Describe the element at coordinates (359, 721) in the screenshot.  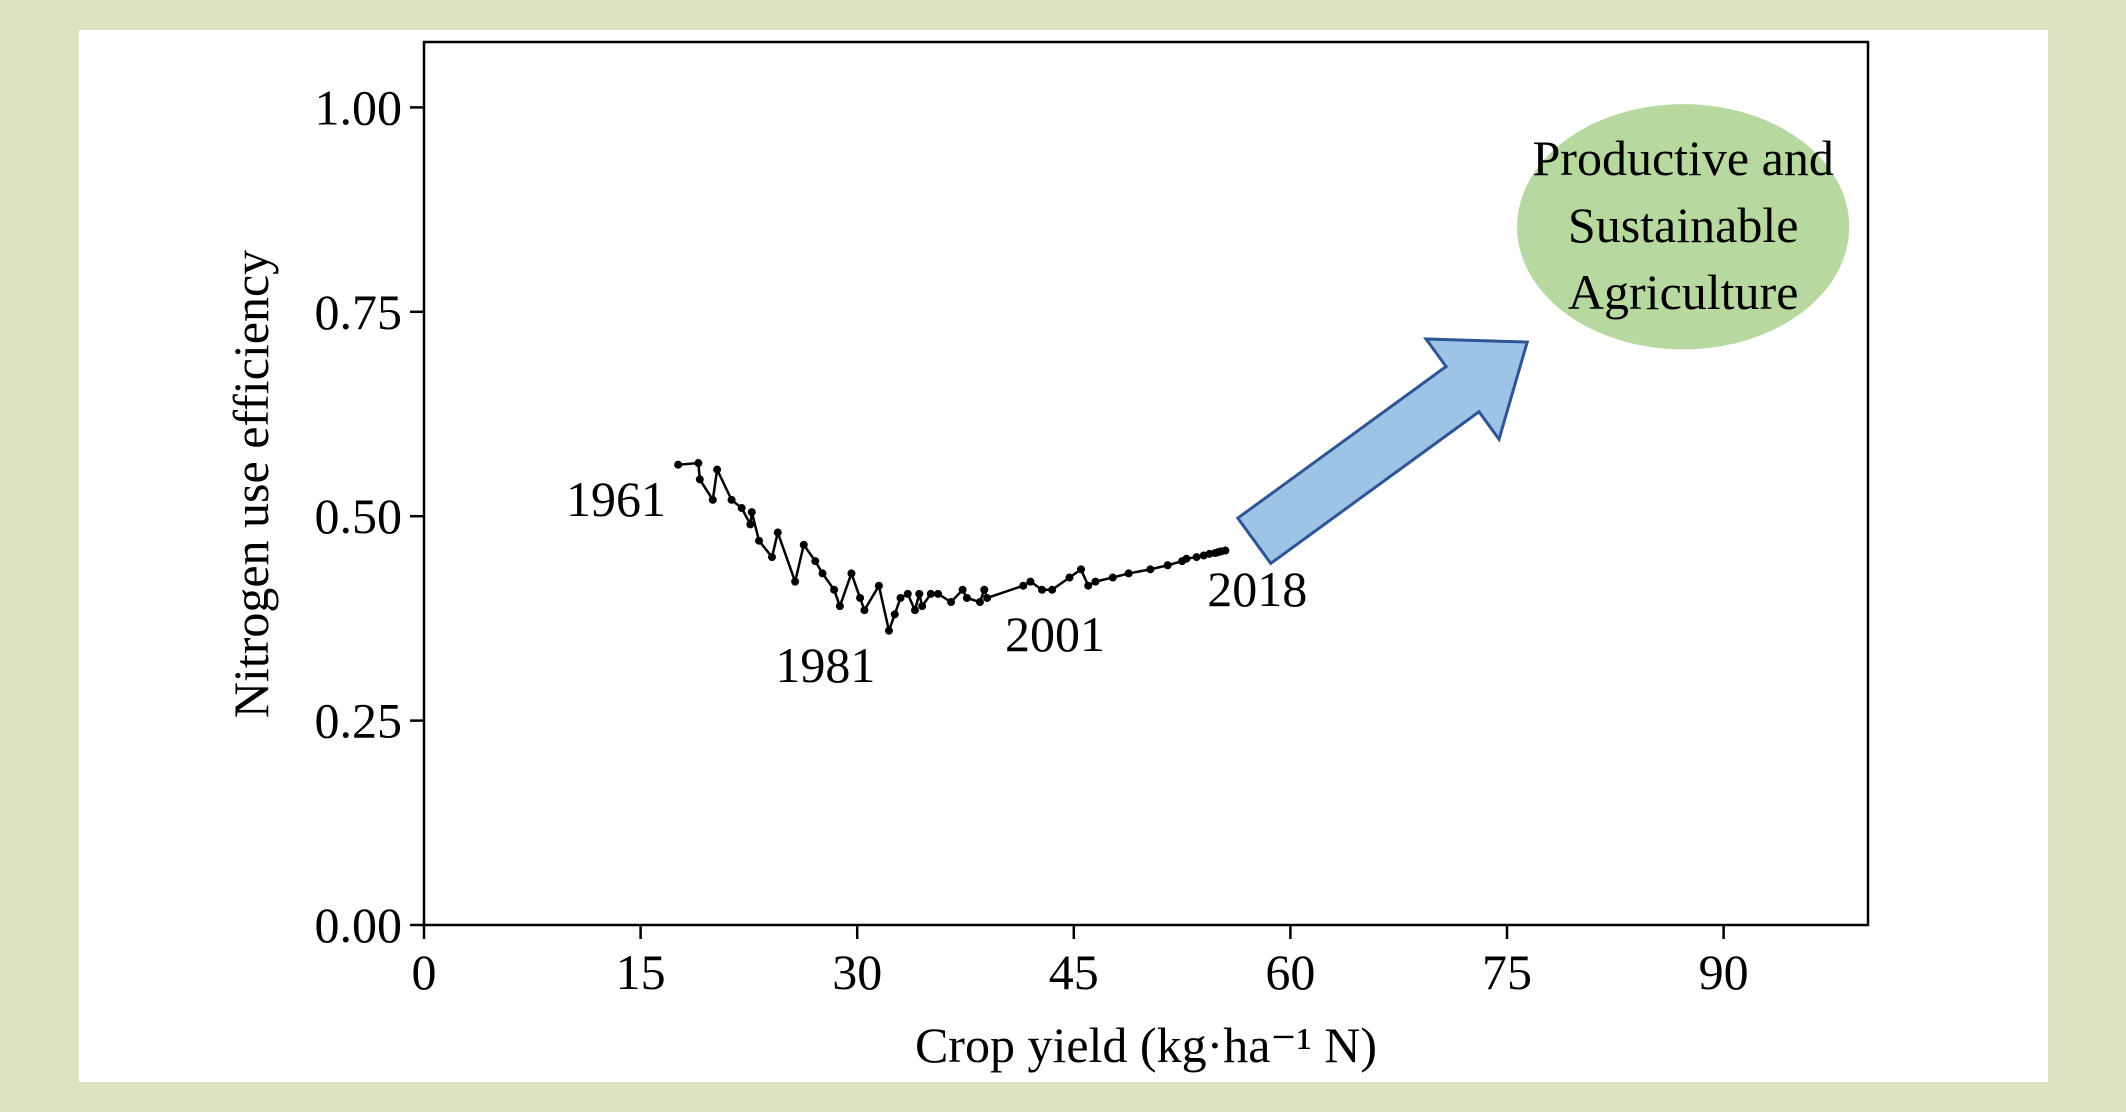
I see `y-tick-label: 0.25` at that location.